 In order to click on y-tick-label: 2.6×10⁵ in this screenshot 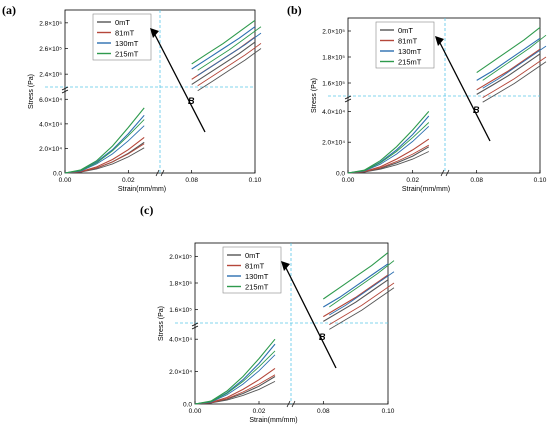, I will do `click(50, 49)`.